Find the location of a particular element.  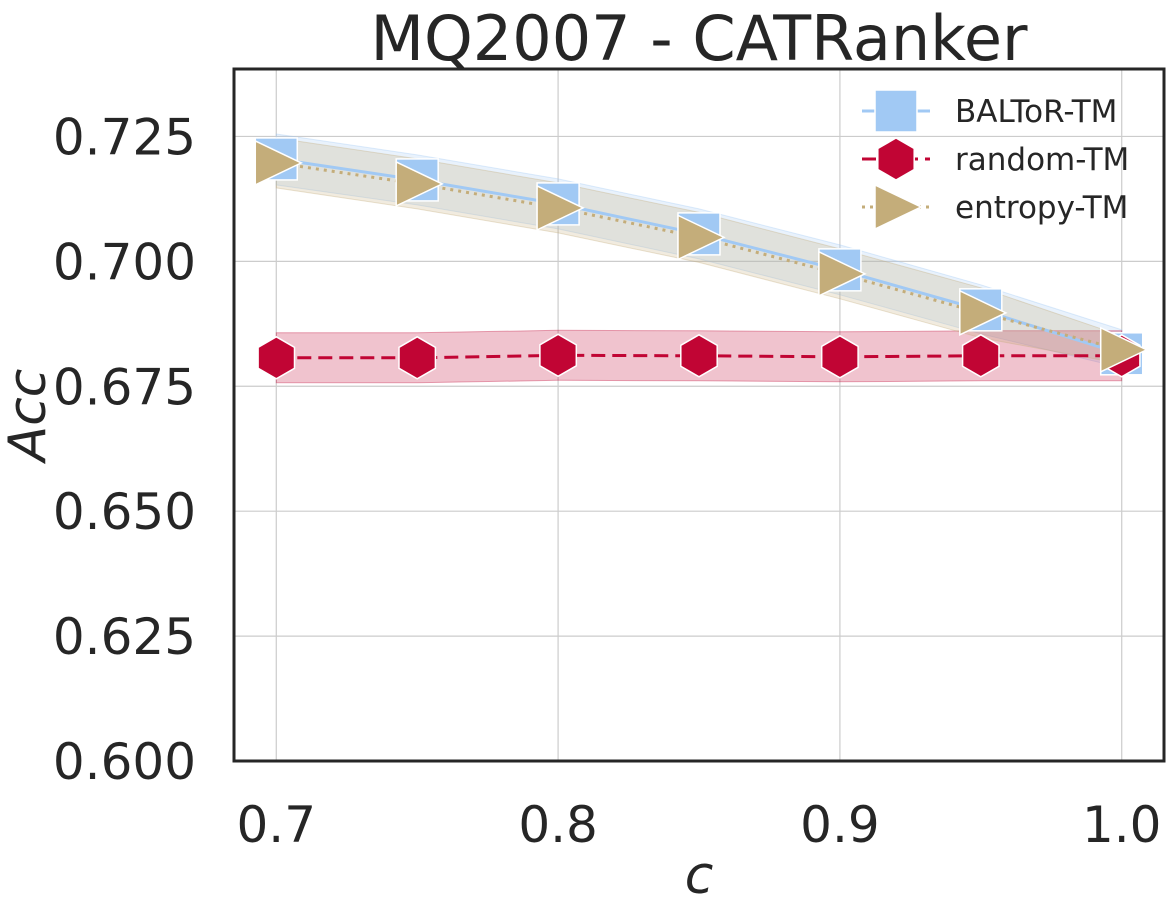

y-tick-label: 0.725 is located at coordinates (124, 137).